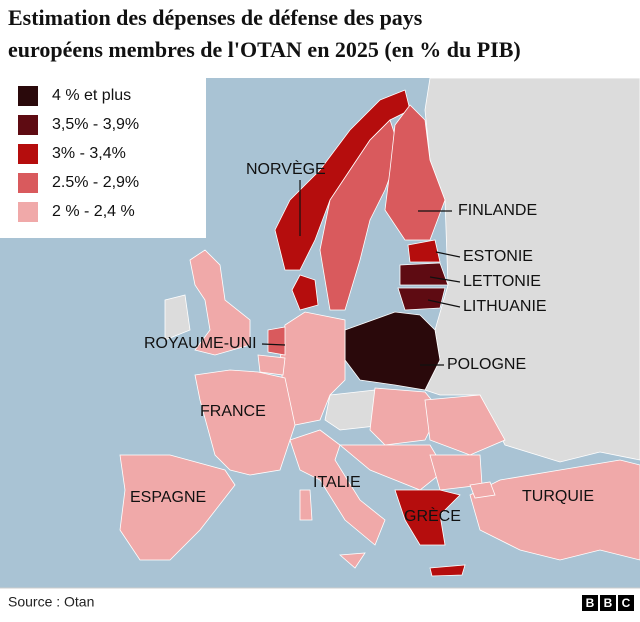 Image resolution: width=640 pixels, height=622 pixels. Describe the element at coordinates (424, 251) in the screenshot. I see `estonia` at that location.